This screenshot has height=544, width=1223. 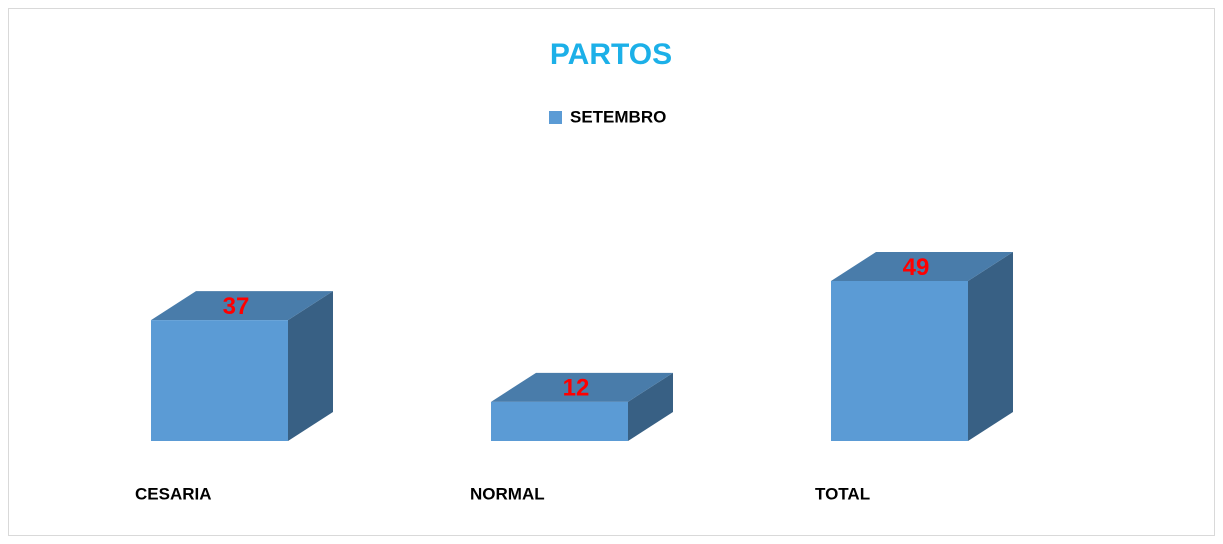 What do you see at coordinates (236, 306) in the screenshot?
I see `value-label: 37` at bounding box center [236, 306].